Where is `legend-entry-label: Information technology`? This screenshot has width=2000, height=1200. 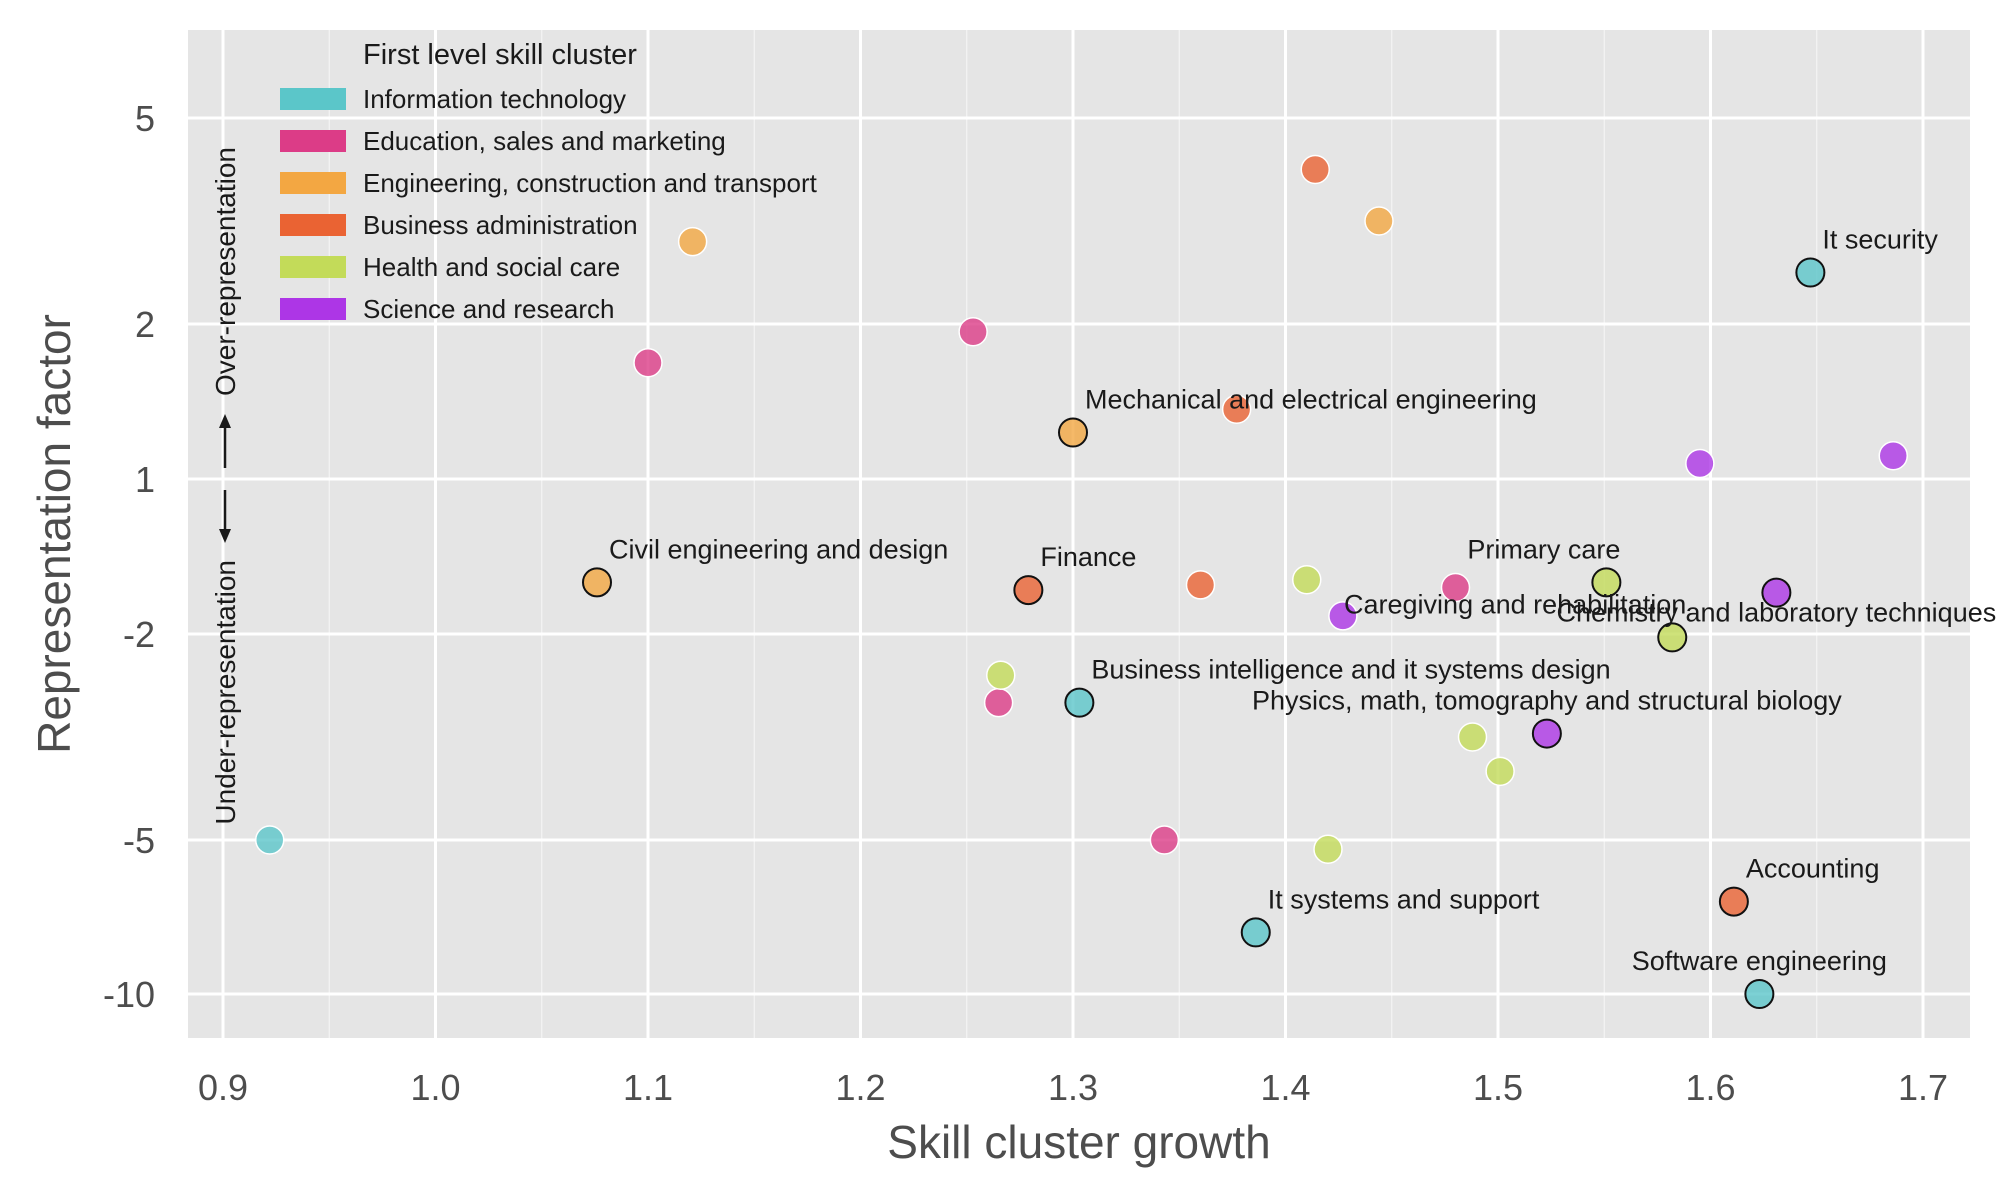
legend-entry-label: Information technology is located at coordinates (494, 99).